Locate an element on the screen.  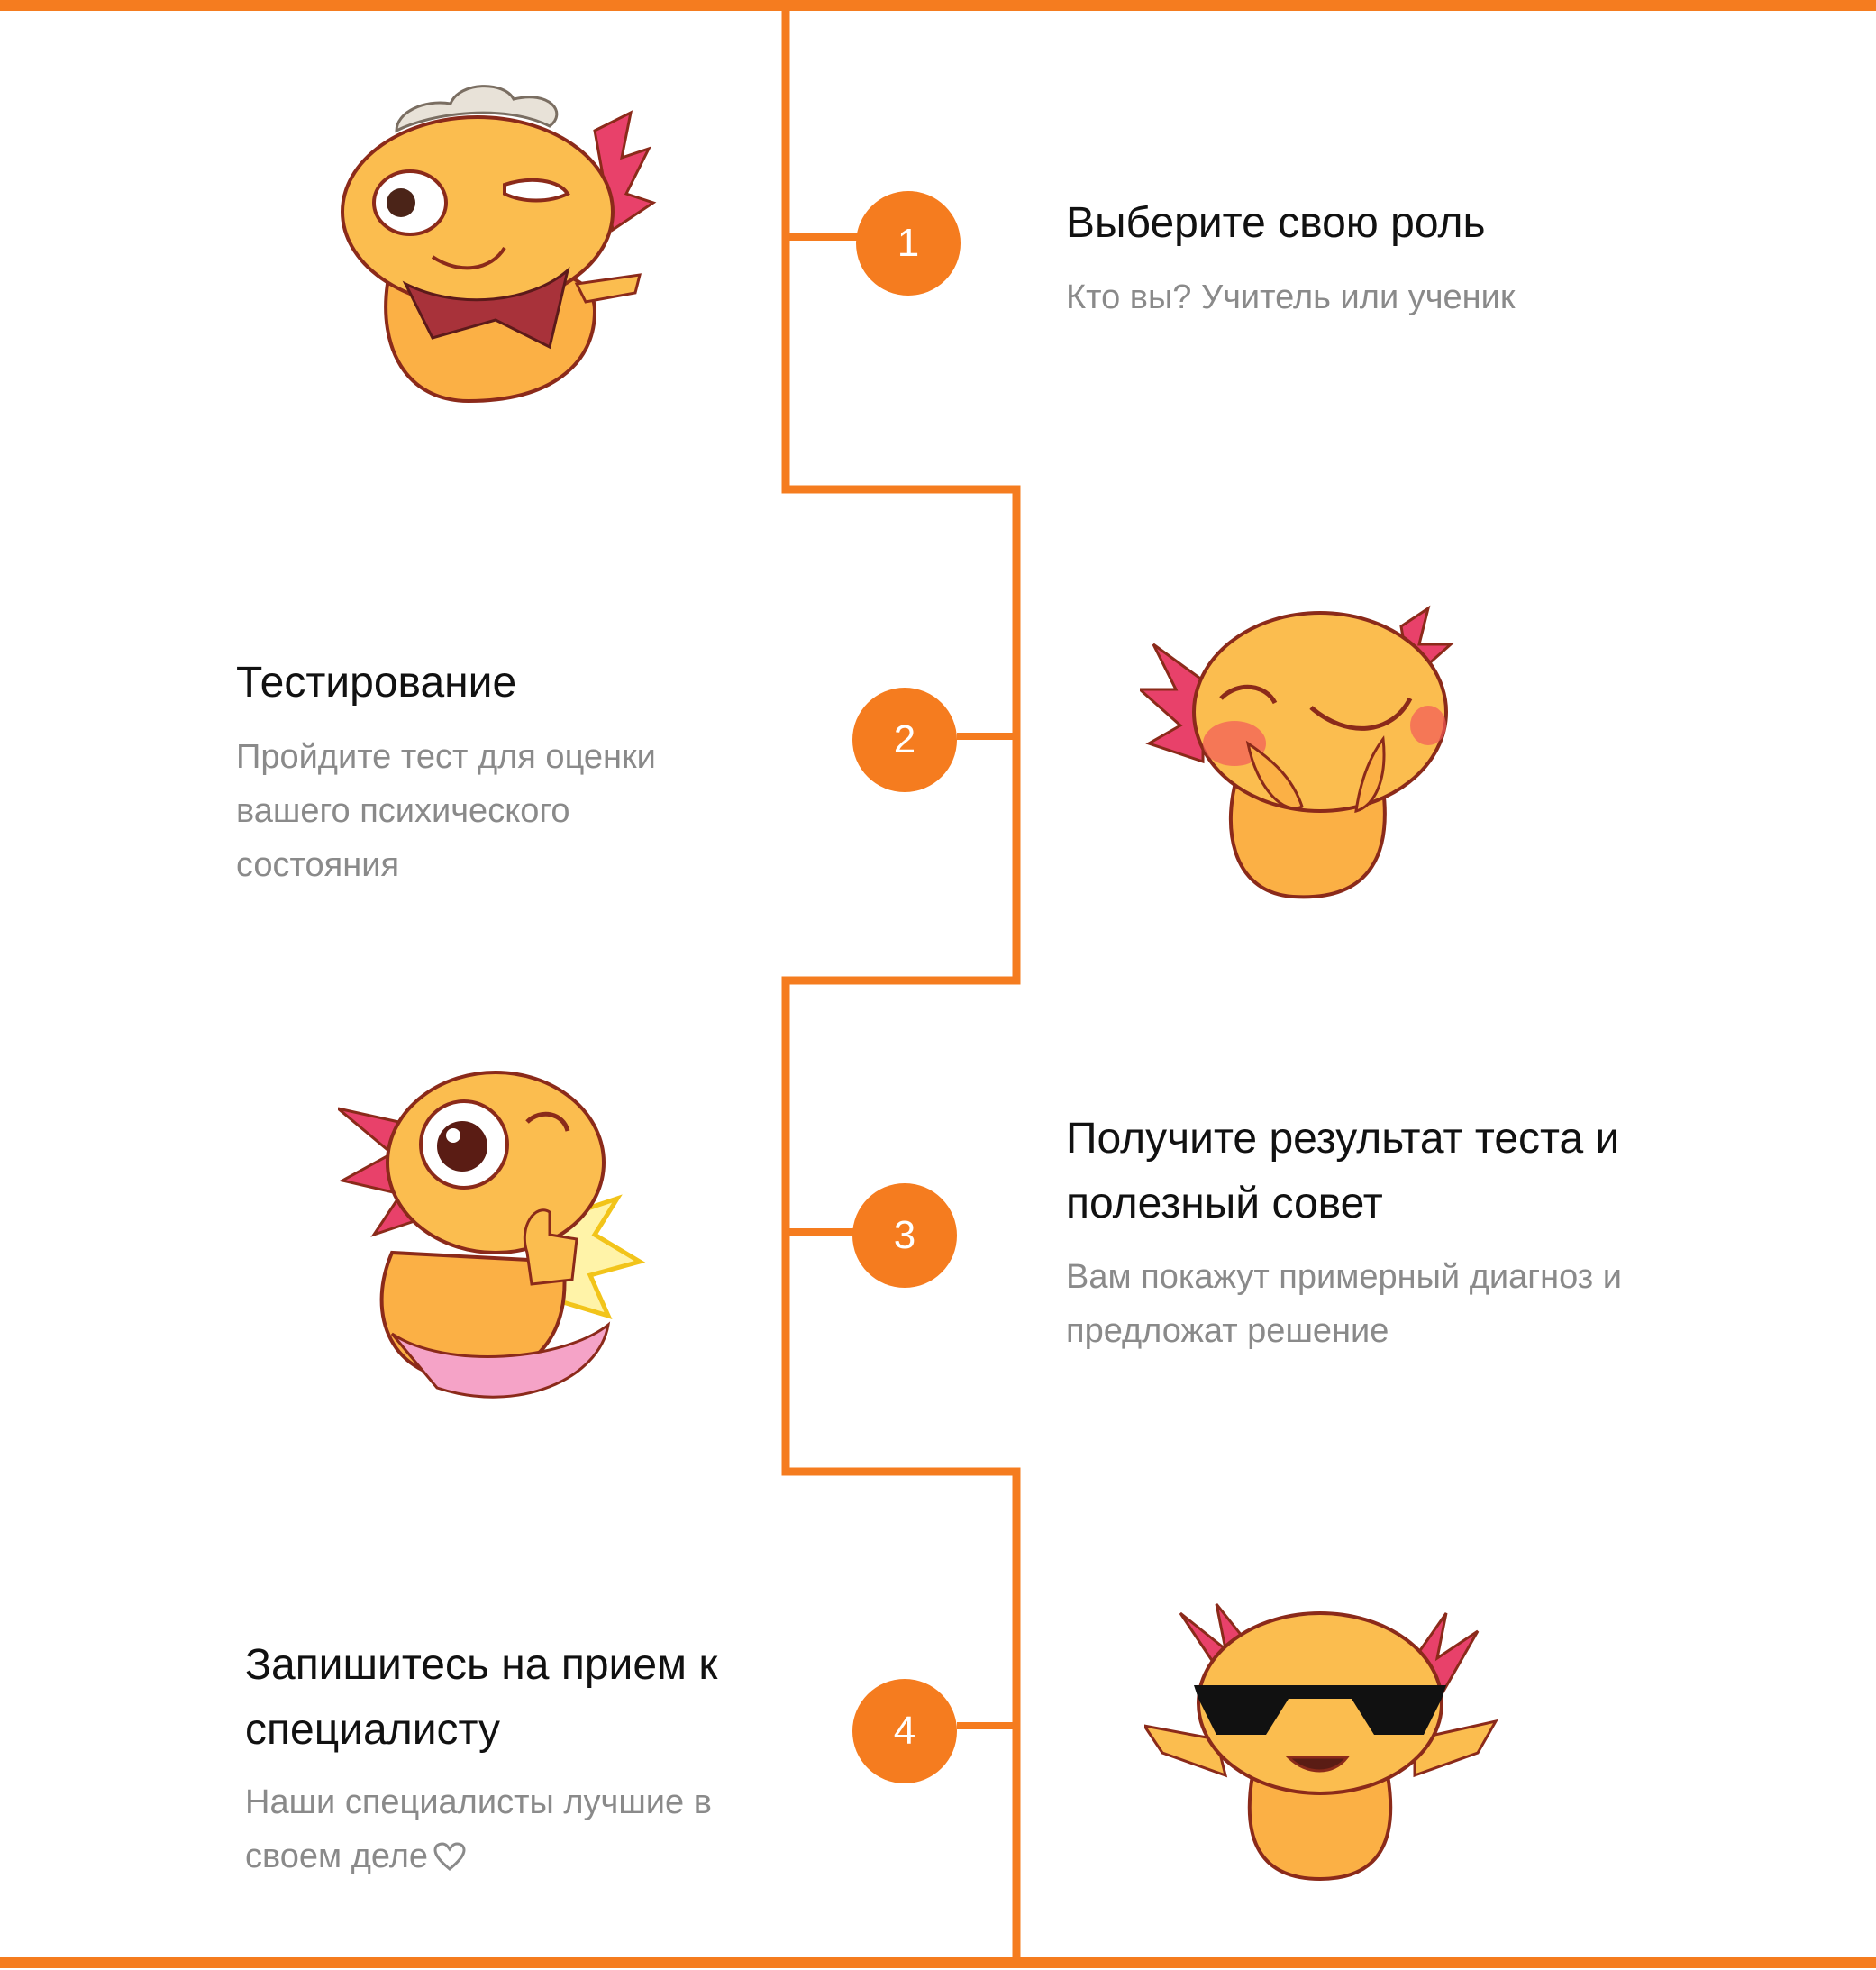
step-number-label: 3 is located at coordinates (905, 1235).